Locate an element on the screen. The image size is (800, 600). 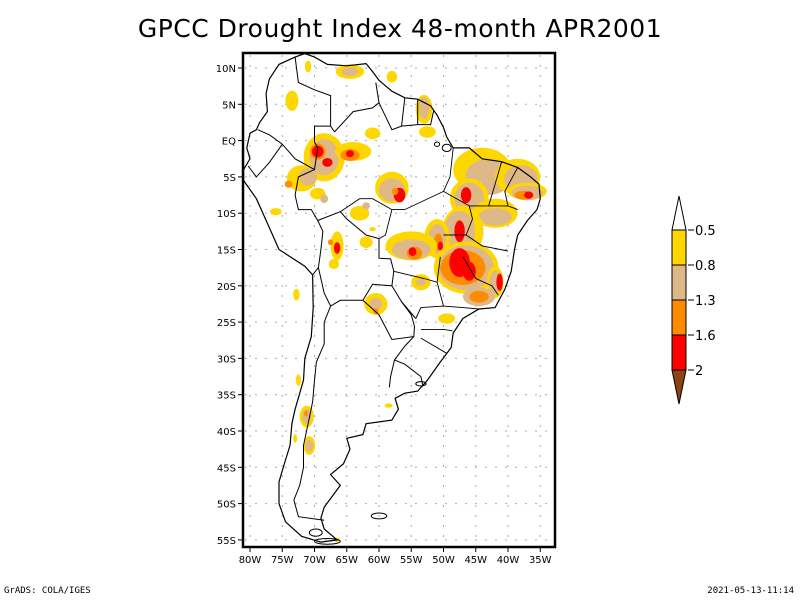
y-tick-label: EQ is located at coordinates (229, 142).